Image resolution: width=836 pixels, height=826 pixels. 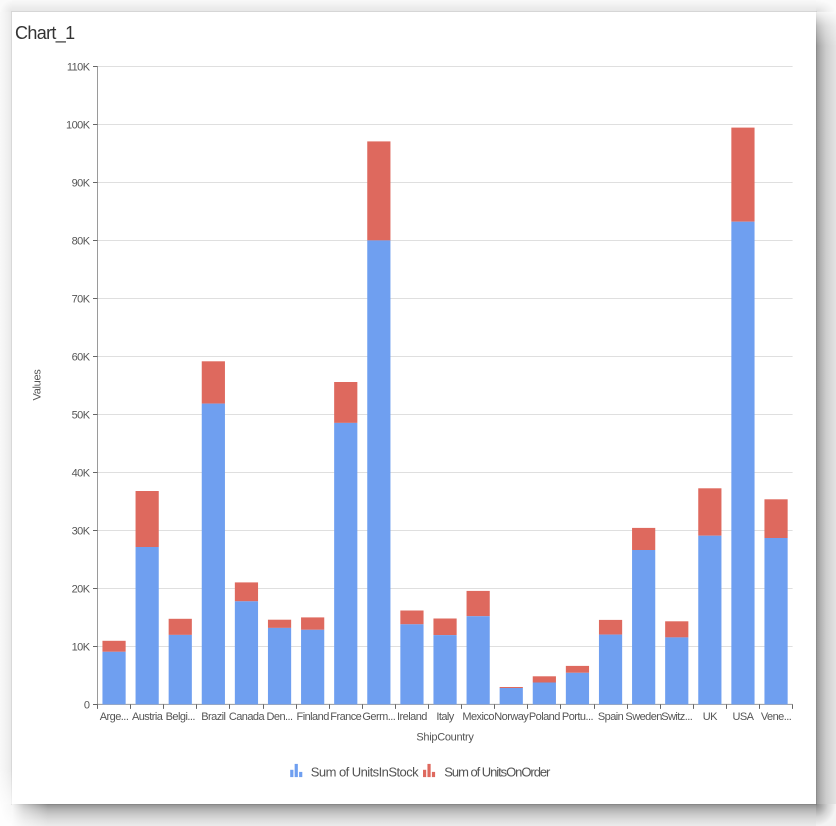 I want to click on svg-text: Brazil, so click(x=213, y=717).